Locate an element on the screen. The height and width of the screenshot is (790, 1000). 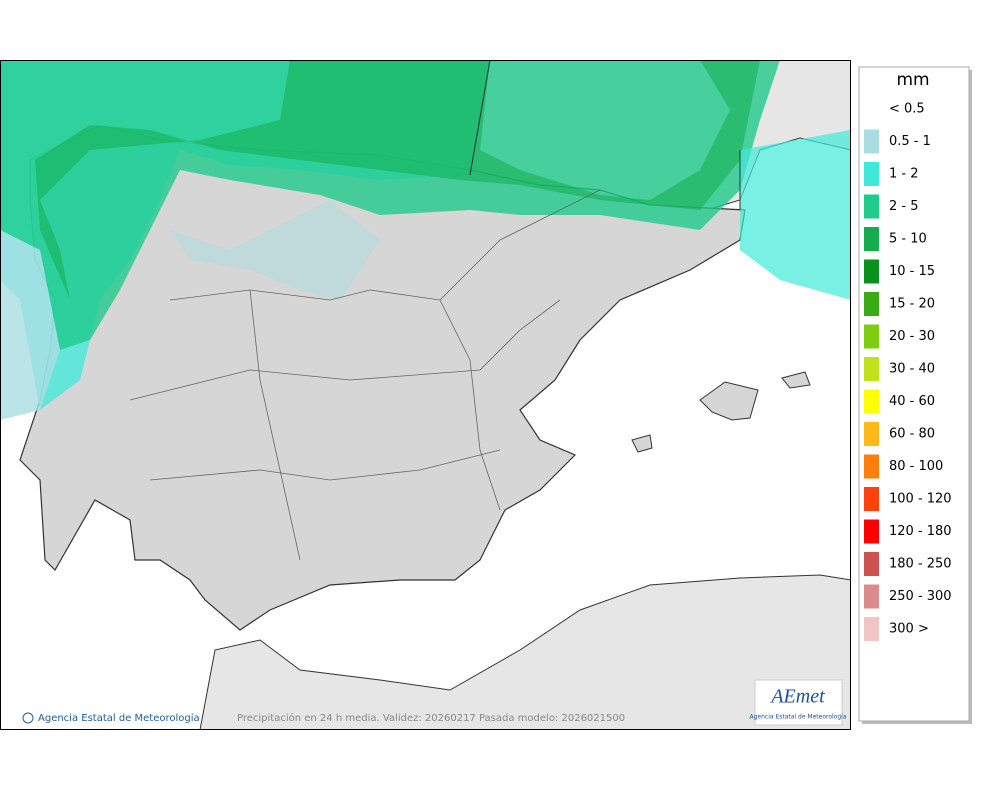
logo-box is located at coordinates (798, 702).